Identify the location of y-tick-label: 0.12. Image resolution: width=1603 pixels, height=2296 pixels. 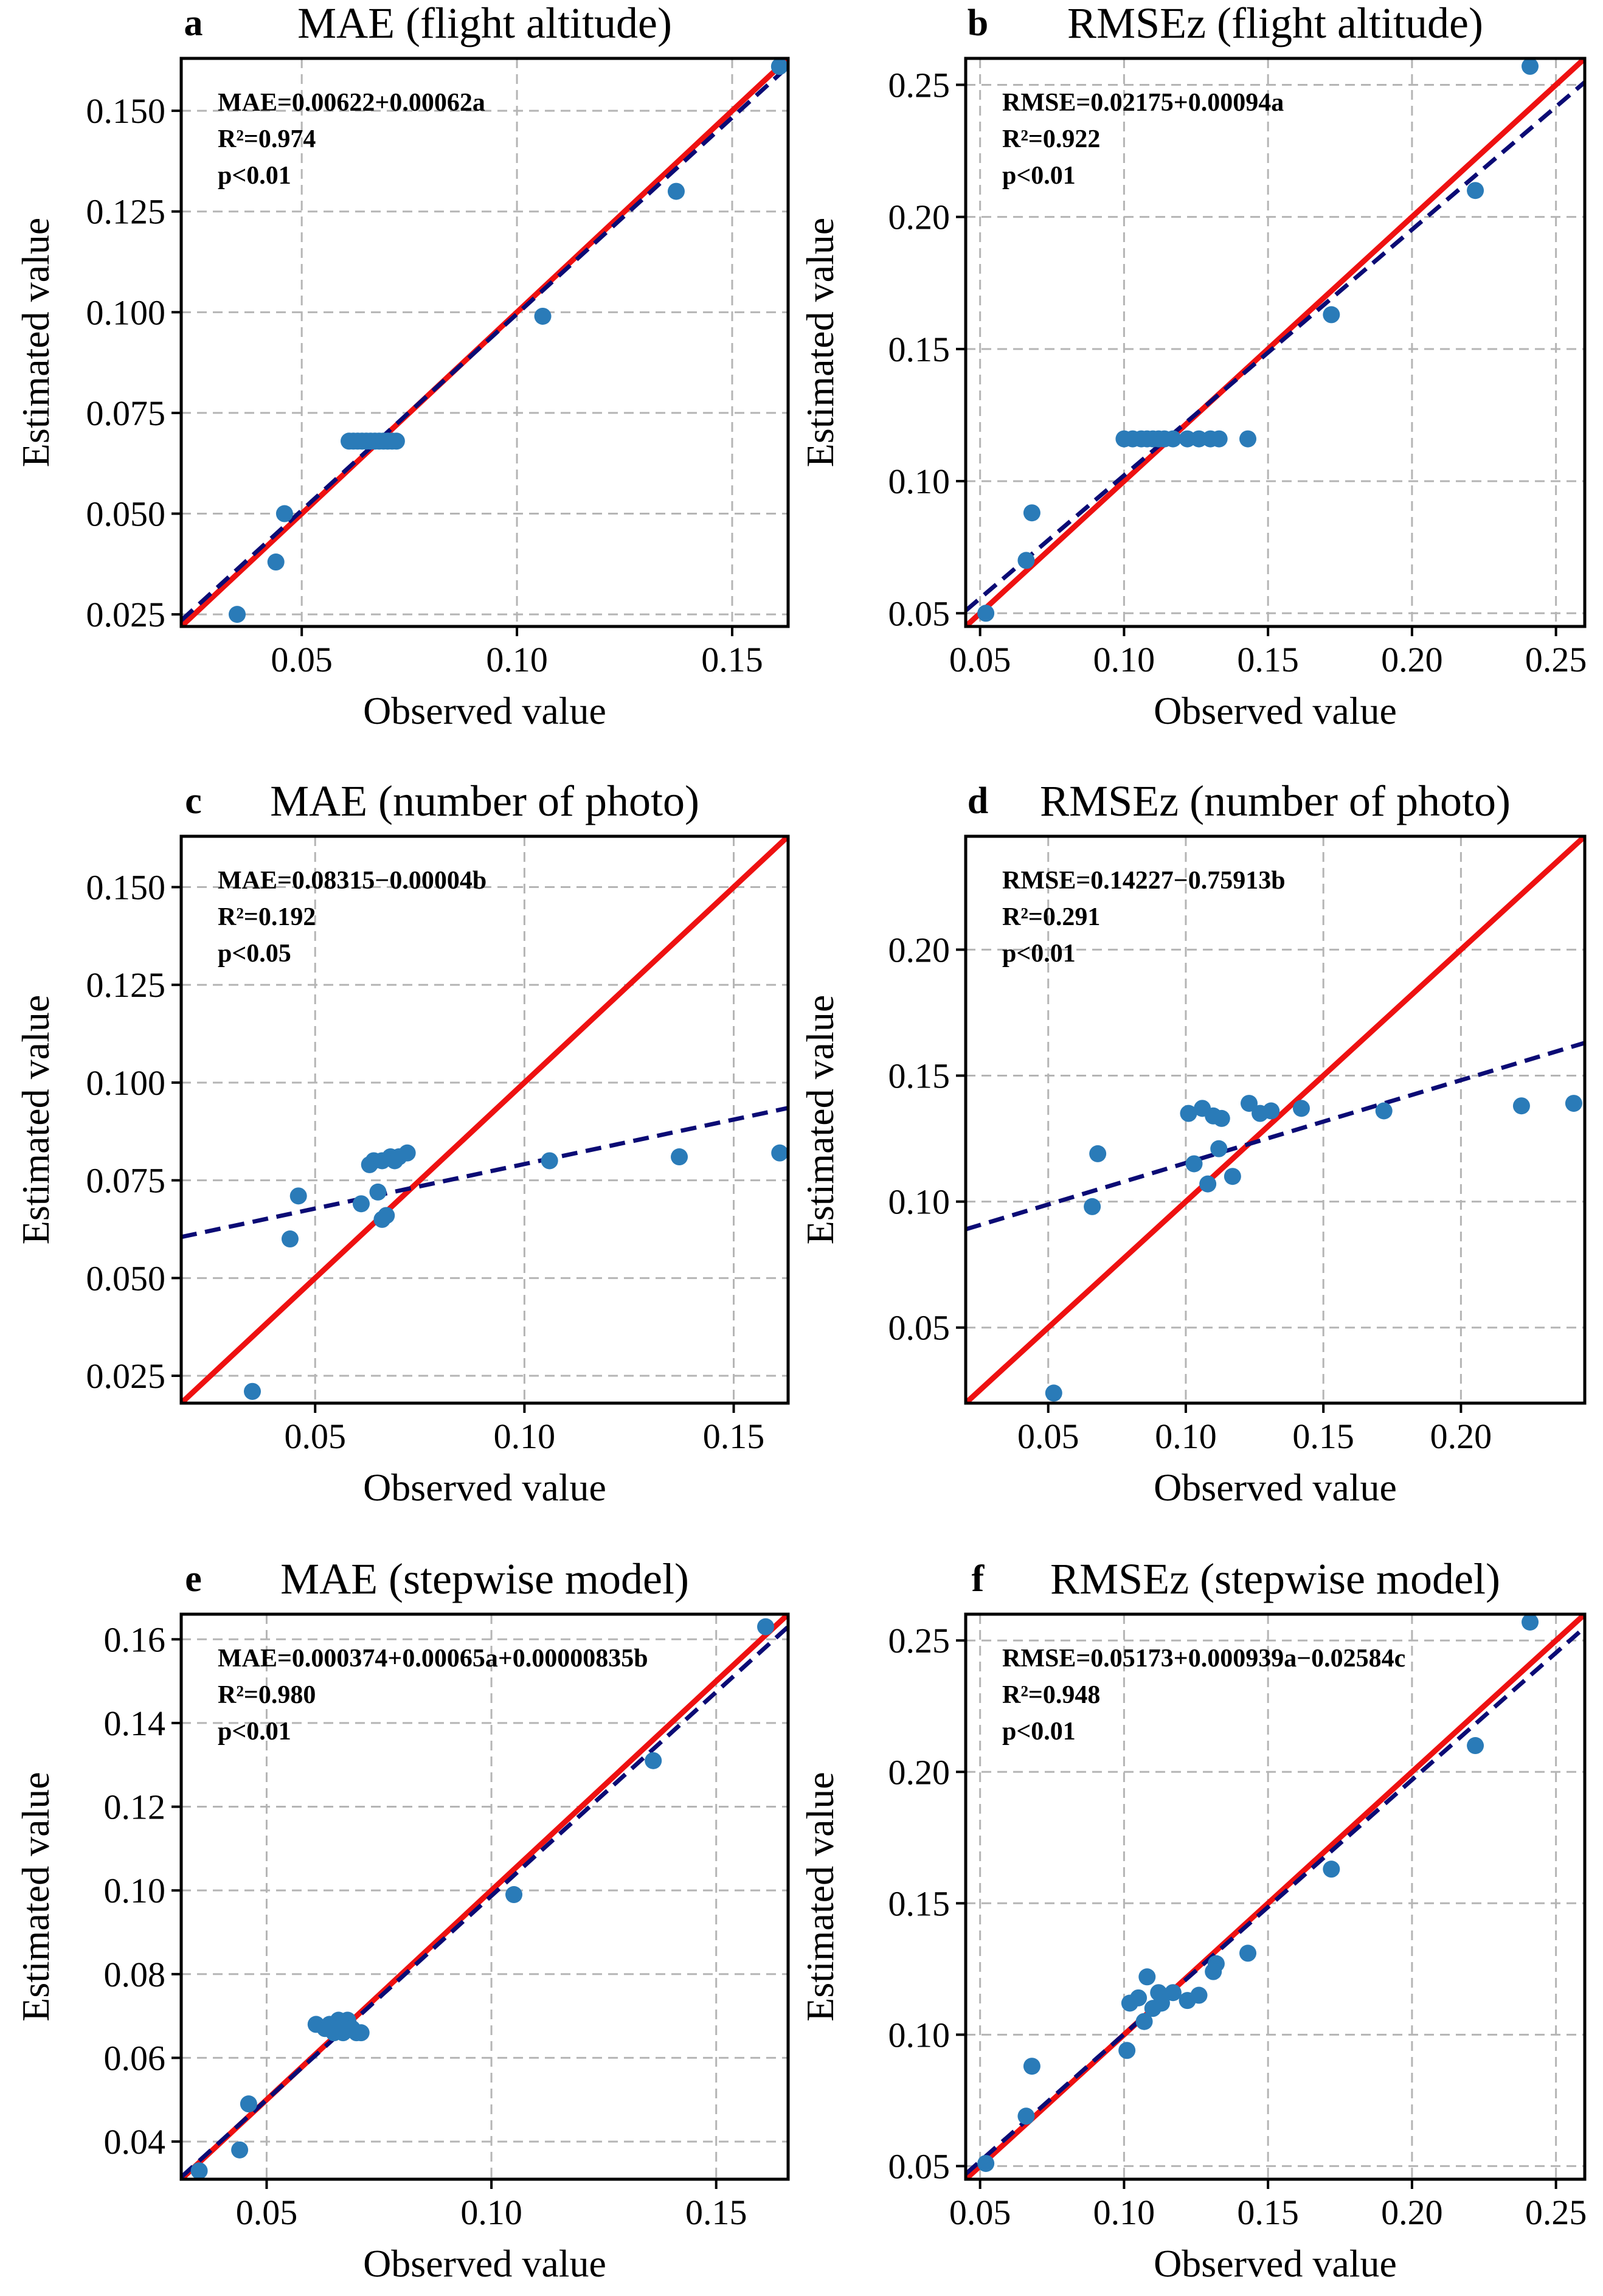
(135, 1807).